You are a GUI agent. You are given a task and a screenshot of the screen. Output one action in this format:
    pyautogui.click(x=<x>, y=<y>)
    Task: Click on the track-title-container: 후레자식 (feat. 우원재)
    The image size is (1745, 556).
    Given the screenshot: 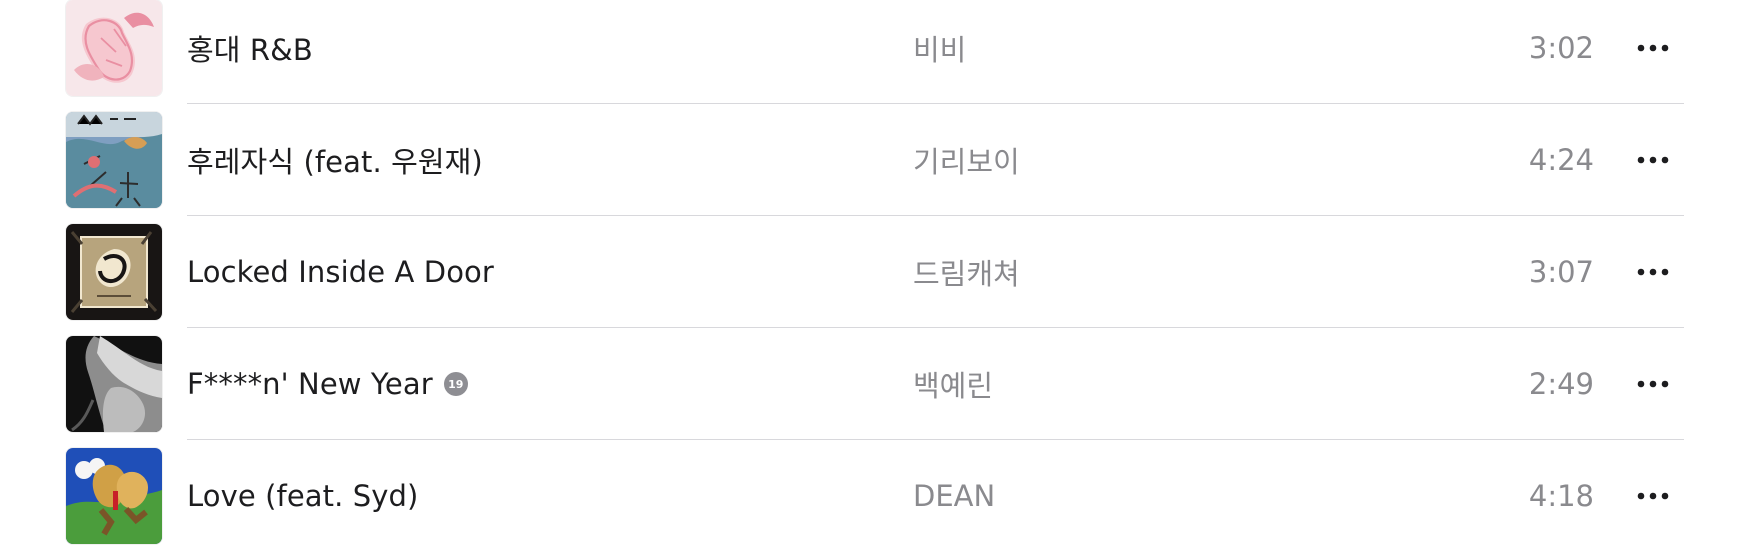 What is the action you would take?
    pyautogui.click(x=335, y=160)
    